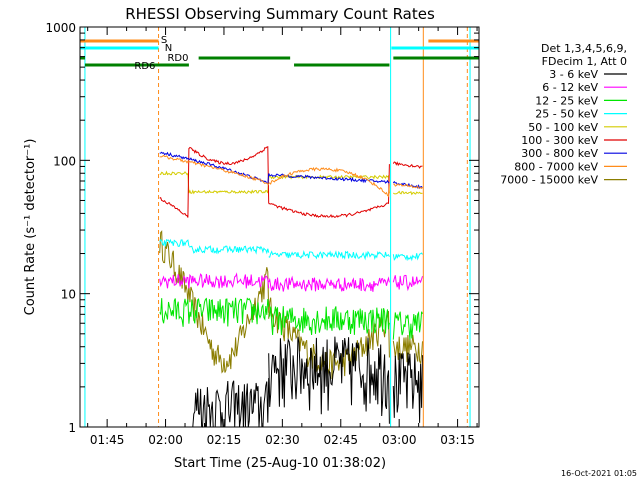  What do you see at coordinates (165, 440) in the screenshot?
I see `x-tick-label: 02:00` at bounding box center [165, 440].